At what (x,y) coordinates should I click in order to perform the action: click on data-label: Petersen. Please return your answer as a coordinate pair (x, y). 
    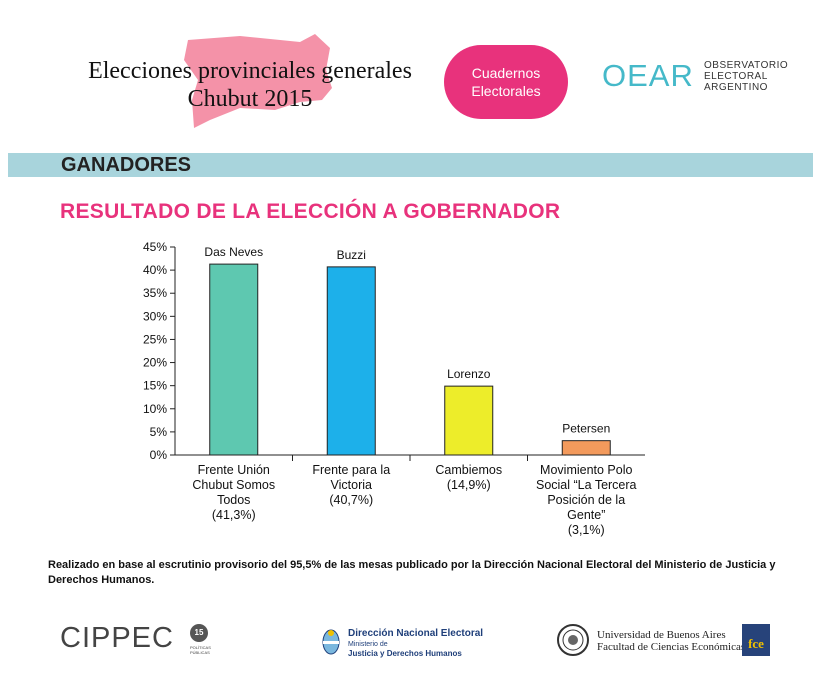
    Looking at the image, I should click on (586, 429).